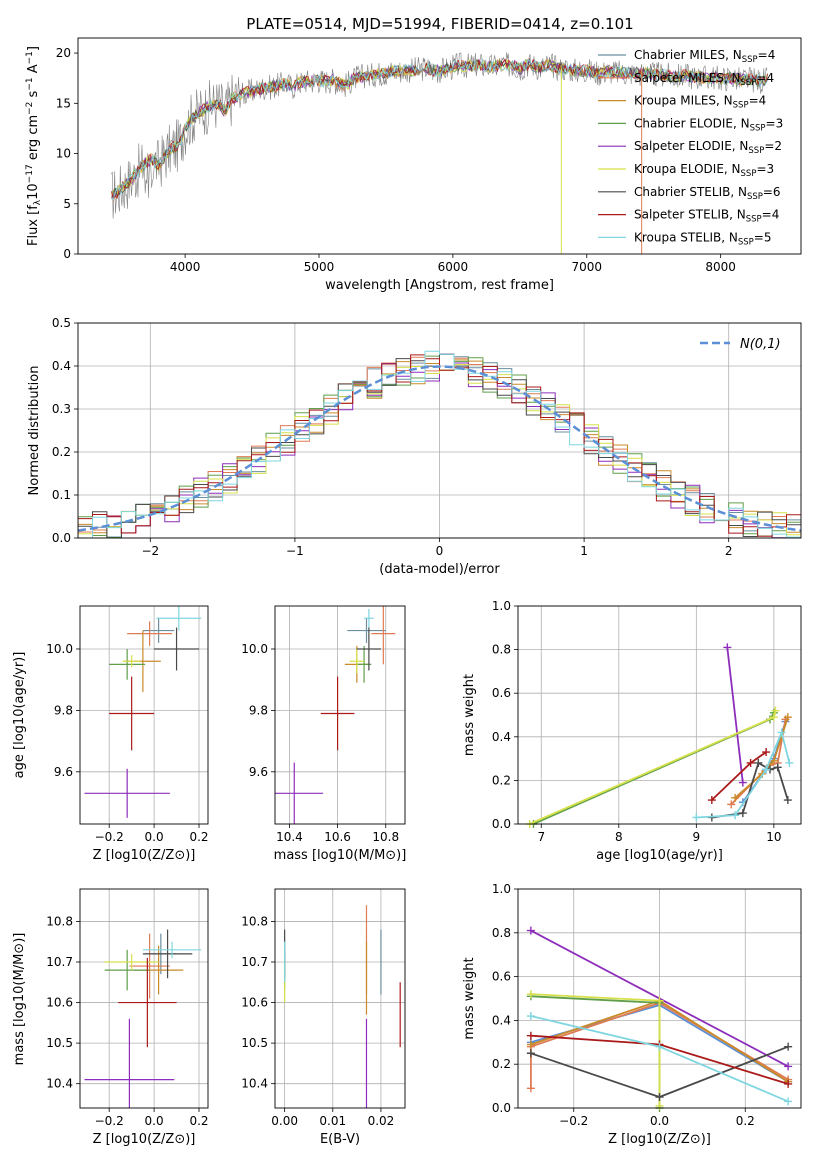 This screenshot has height=1170, width=819. What do you see at coordinates (683, 101) in the screenshot?
I see `legend-name: Kroupa MILES, N` at bounding box center [683, 101].